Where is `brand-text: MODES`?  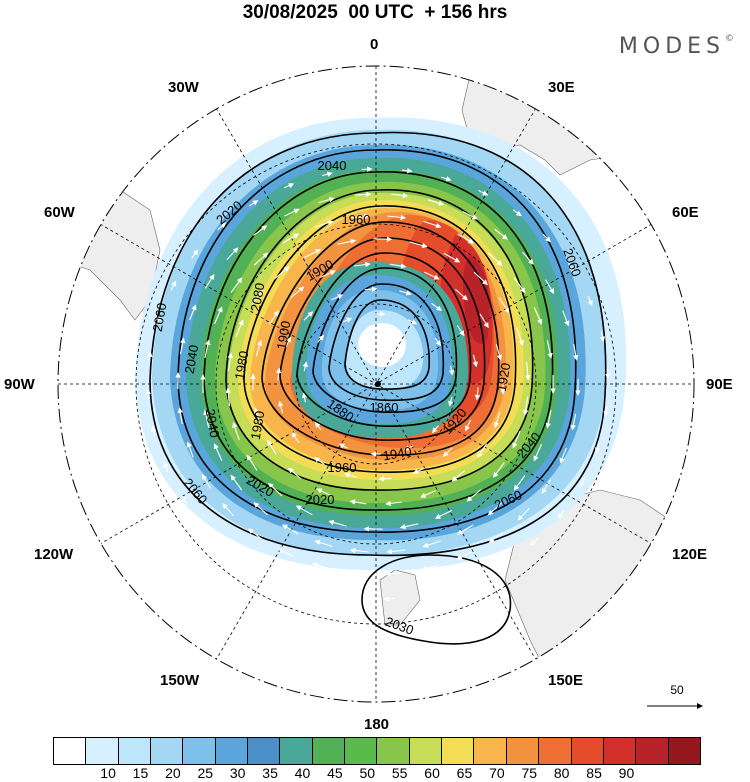 brand-text: MODES is located at coordinates (671, 46).